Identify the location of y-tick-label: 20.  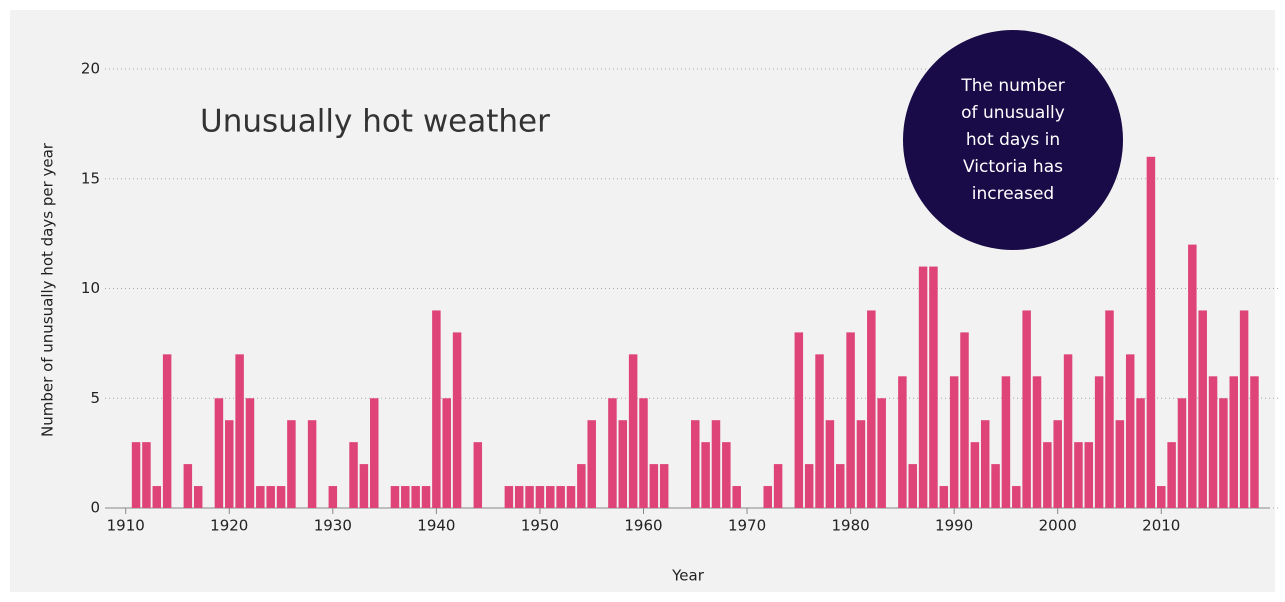
(90, 69).